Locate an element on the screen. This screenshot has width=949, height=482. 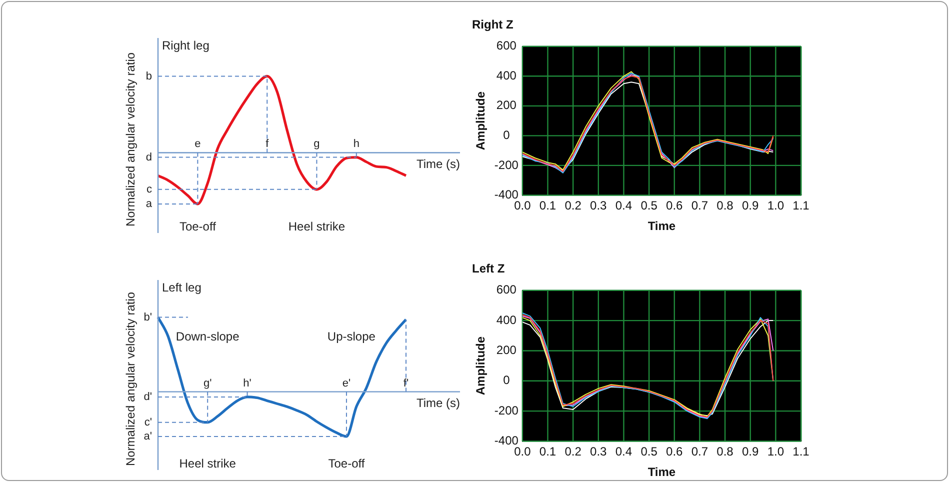
chart-title: Left leg is located at coordinates (182, 287).